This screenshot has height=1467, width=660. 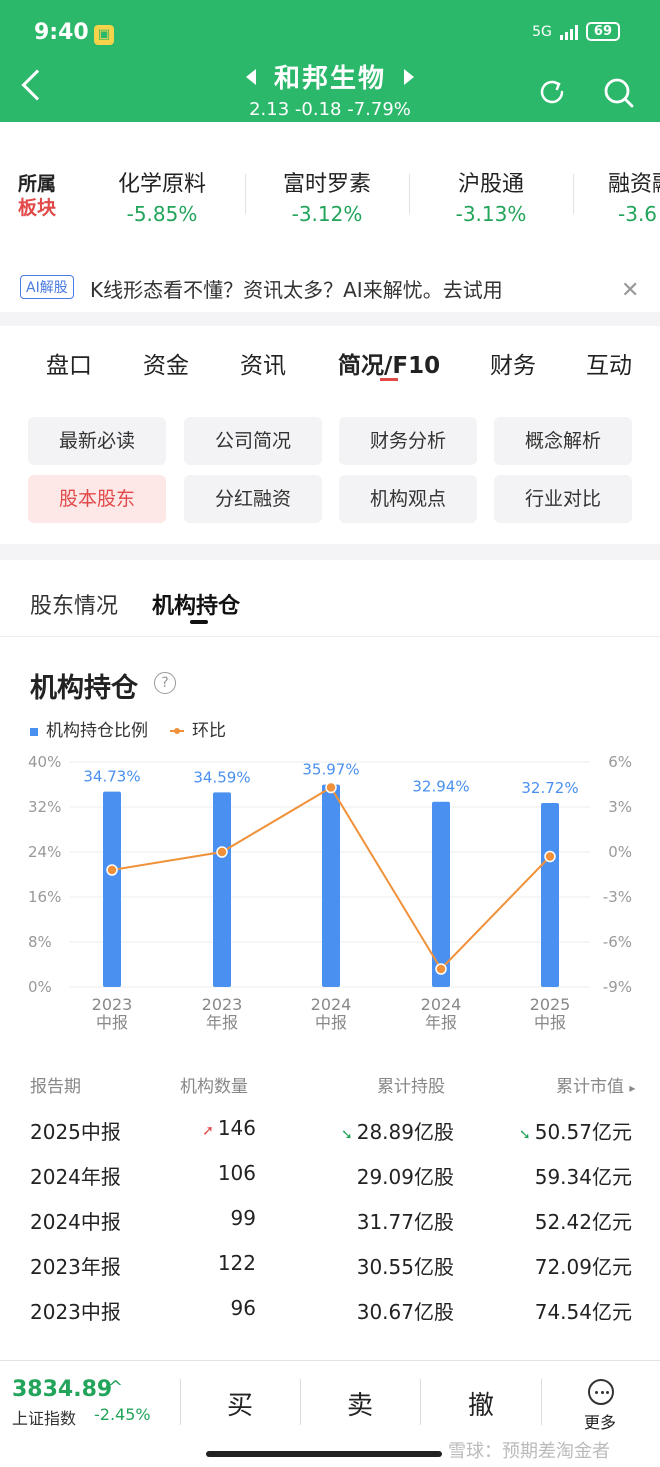 I want to click on tab-news: 资讯, so click(x=263, y=366).